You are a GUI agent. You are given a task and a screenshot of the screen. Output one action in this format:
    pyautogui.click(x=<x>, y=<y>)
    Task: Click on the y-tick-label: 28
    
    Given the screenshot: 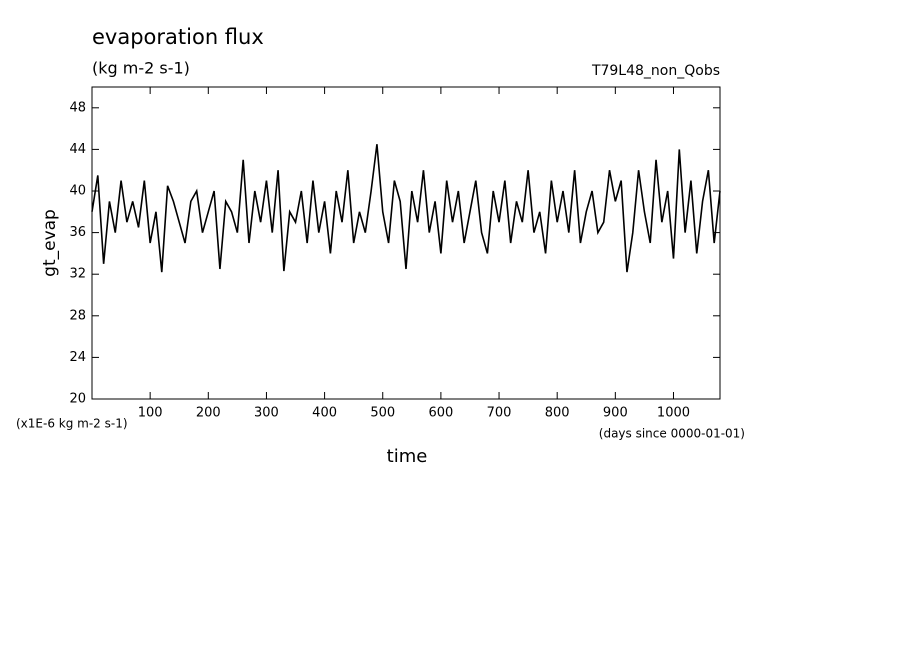 What is the action you would take?
    pyautogui.click(x=77, y=315)
    